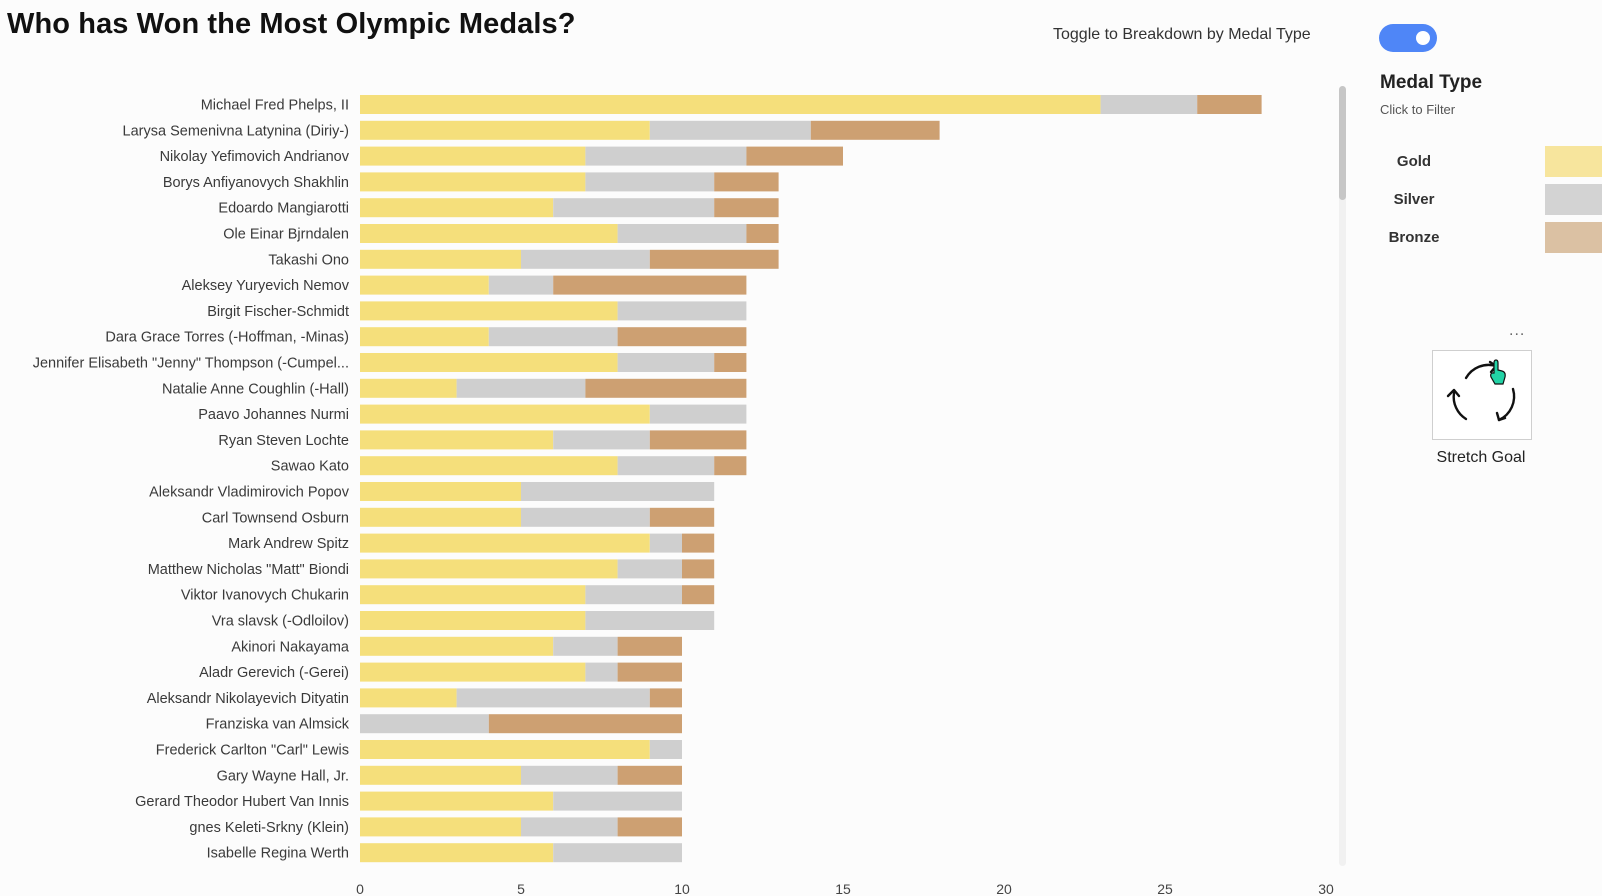 The image size is (1602, 896). Describe the element at coordinates (521, 888) in the screenshot. I see `x-tick-label: 5` at that location.